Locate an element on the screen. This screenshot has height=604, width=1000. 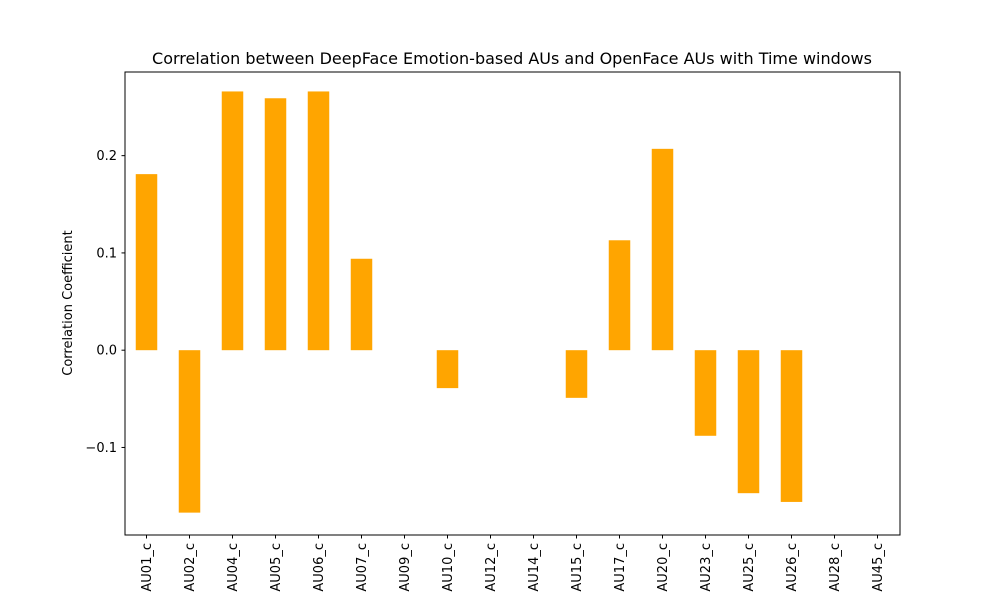
y-axis-ticks: −0.1 0.0 0.1 0.2 is located at coordinates (105, 302).